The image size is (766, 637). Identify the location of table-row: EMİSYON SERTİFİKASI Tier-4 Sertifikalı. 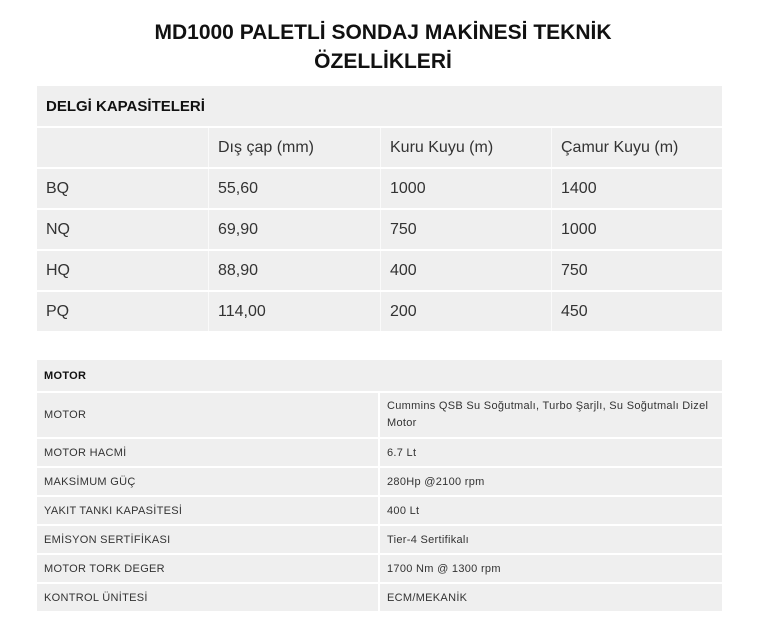
(379, 539).